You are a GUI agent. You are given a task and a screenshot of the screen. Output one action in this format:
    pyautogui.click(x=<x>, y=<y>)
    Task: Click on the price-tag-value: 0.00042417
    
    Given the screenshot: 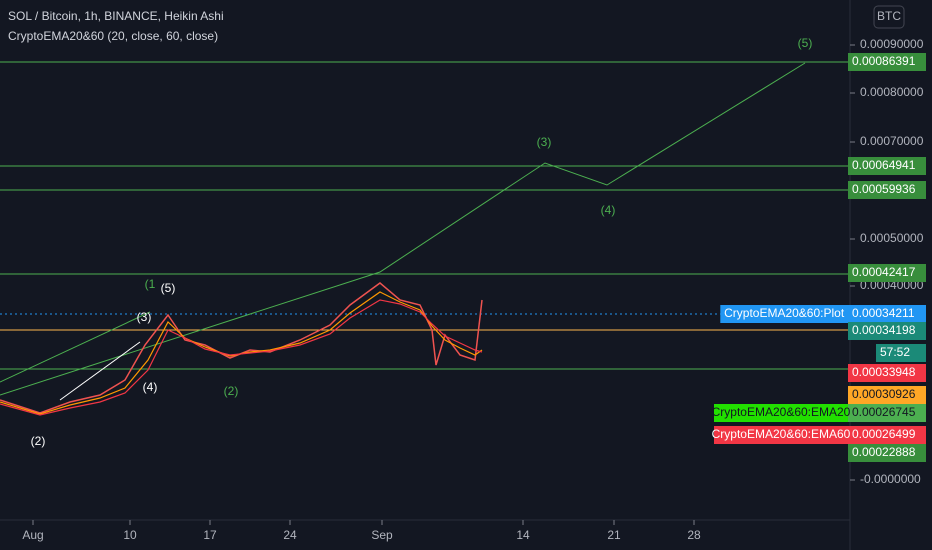 What is the action you would take?
    pyautogui.click(x=884, y=272)
    